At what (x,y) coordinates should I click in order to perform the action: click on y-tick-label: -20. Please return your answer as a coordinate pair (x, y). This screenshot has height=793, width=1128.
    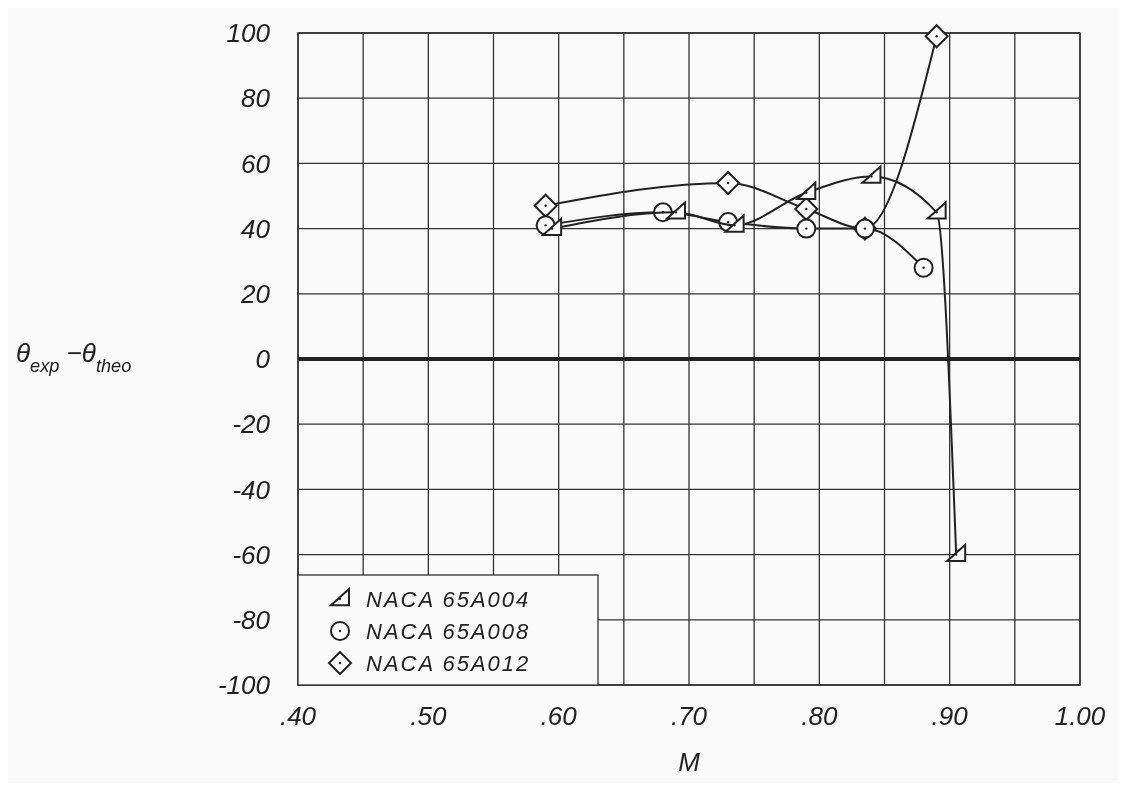
    Looking at the image, I should click on (251, 424).